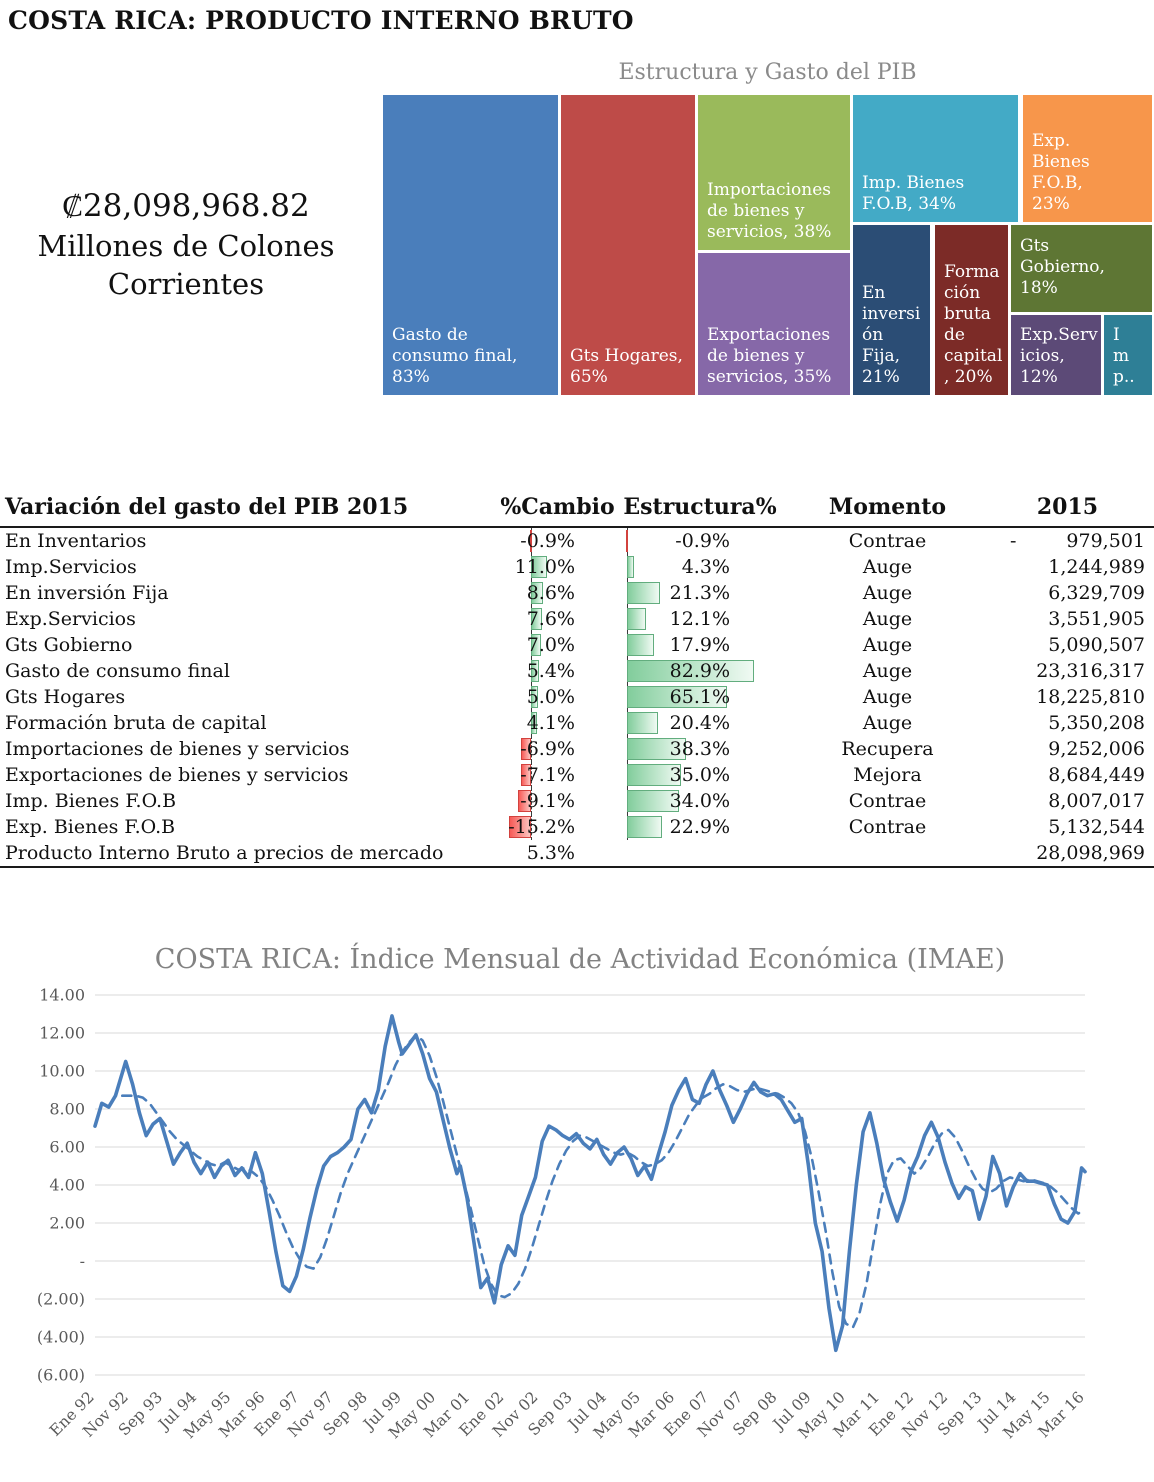  What do you see at coordinates (909, 203) in the screenshot?
I see `treemap-block-label: F.O.B, 34%` at bounding box center [909, 203].